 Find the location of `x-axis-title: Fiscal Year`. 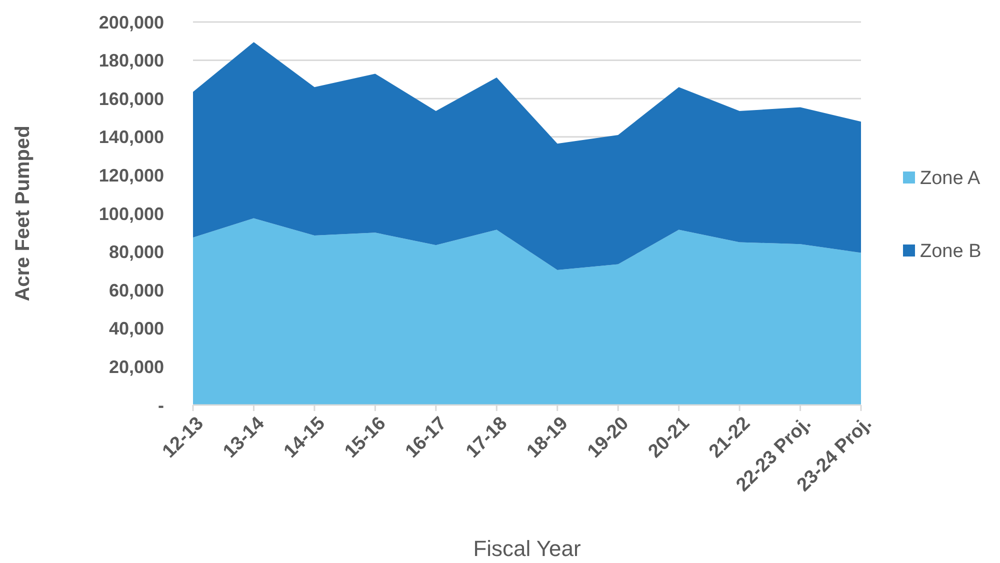

x-axis-title: Fiscal Year is located at coordinates (527, 548).